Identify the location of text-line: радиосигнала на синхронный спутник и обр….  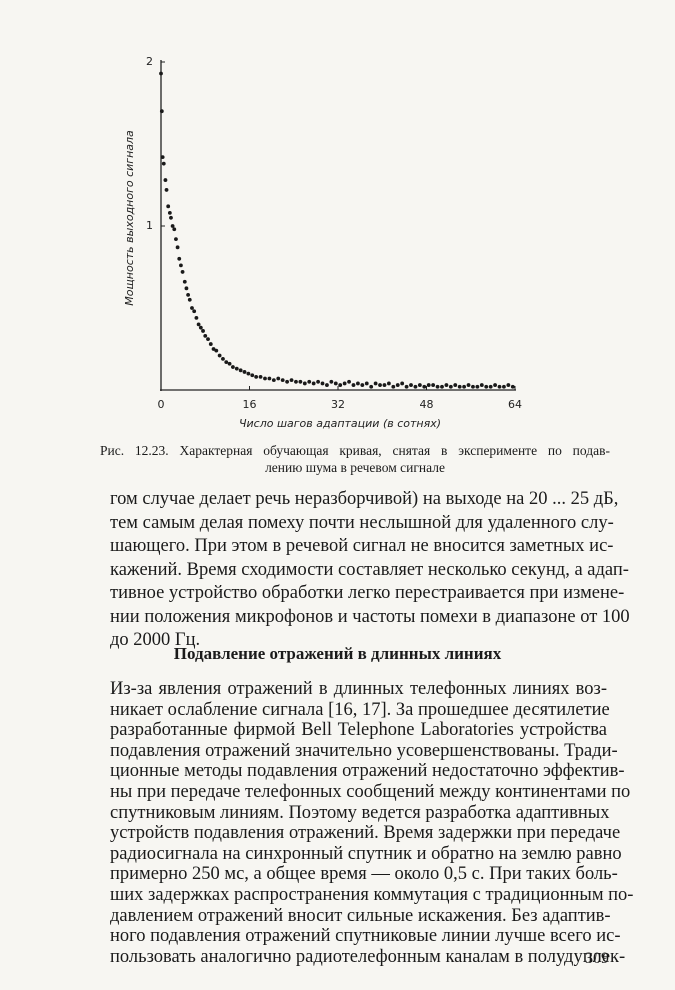
(366, 853).